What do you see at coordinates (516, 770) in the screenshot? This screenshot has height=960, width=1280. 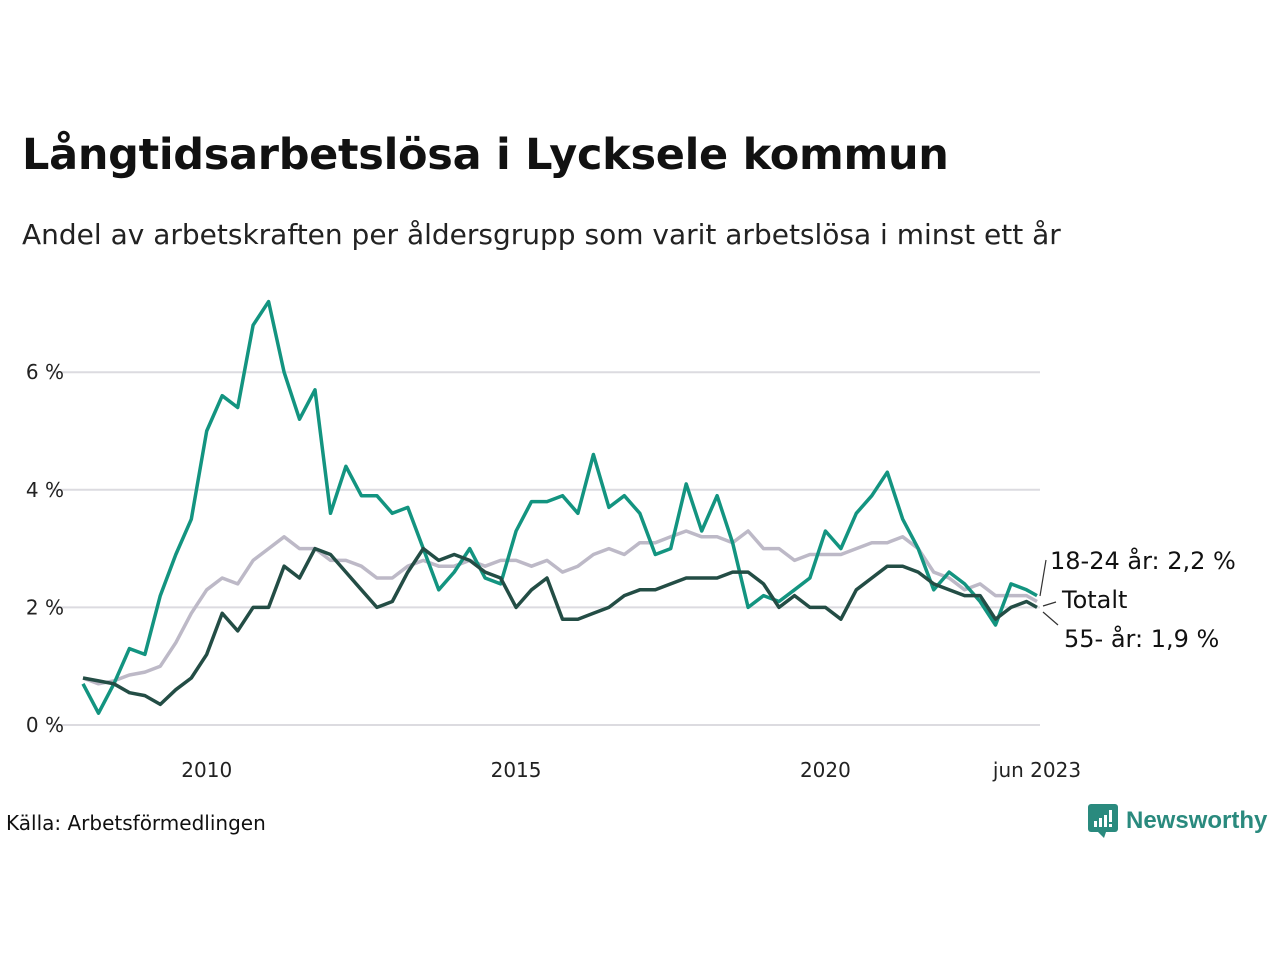 I see `x-tick-label: 2015` at bounding box center [516, 770].